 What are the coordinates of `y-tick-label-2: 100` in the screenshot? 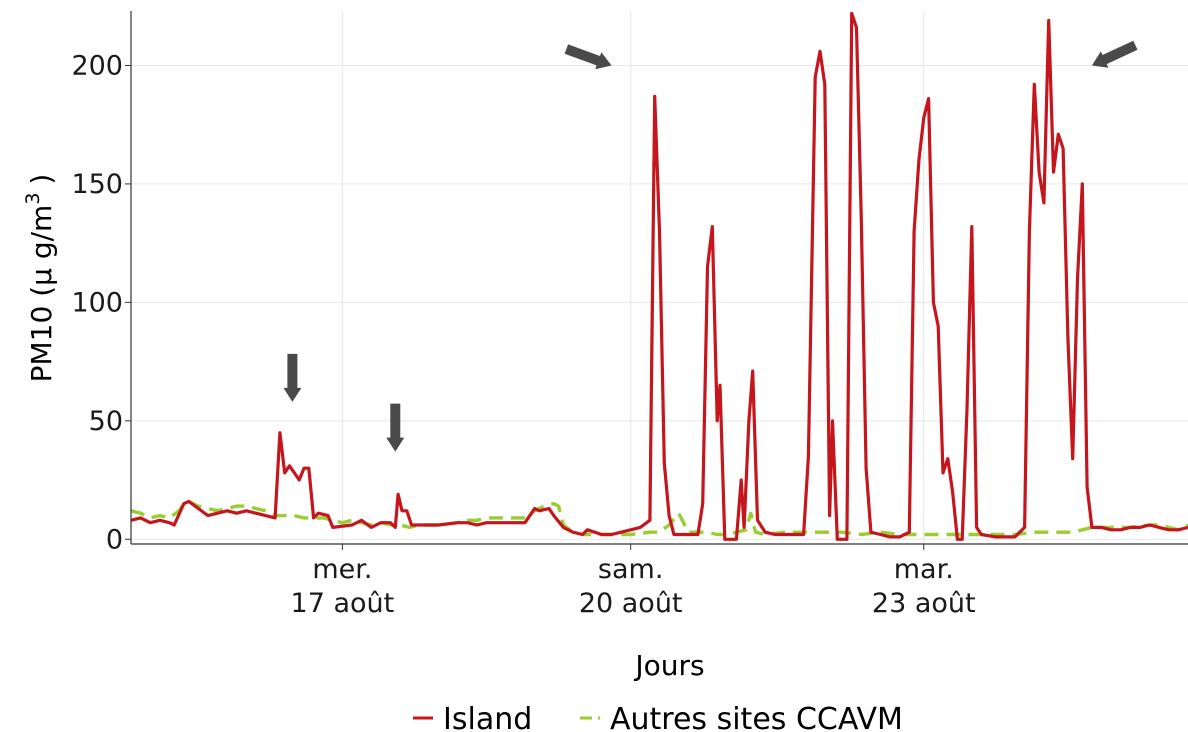 It's located at (97, 302).